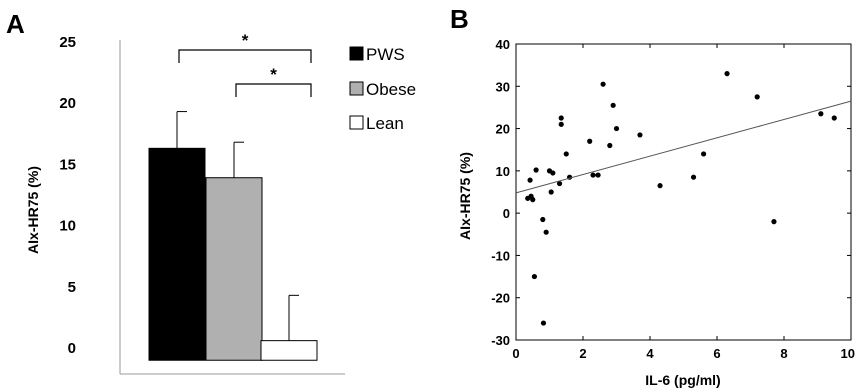 The height and width of the screenshot is (391, 857). What do you see at coordinates (356, 53) in the screenshot?
I see `legend-swatch-pws` at bounding box center [356, 53].